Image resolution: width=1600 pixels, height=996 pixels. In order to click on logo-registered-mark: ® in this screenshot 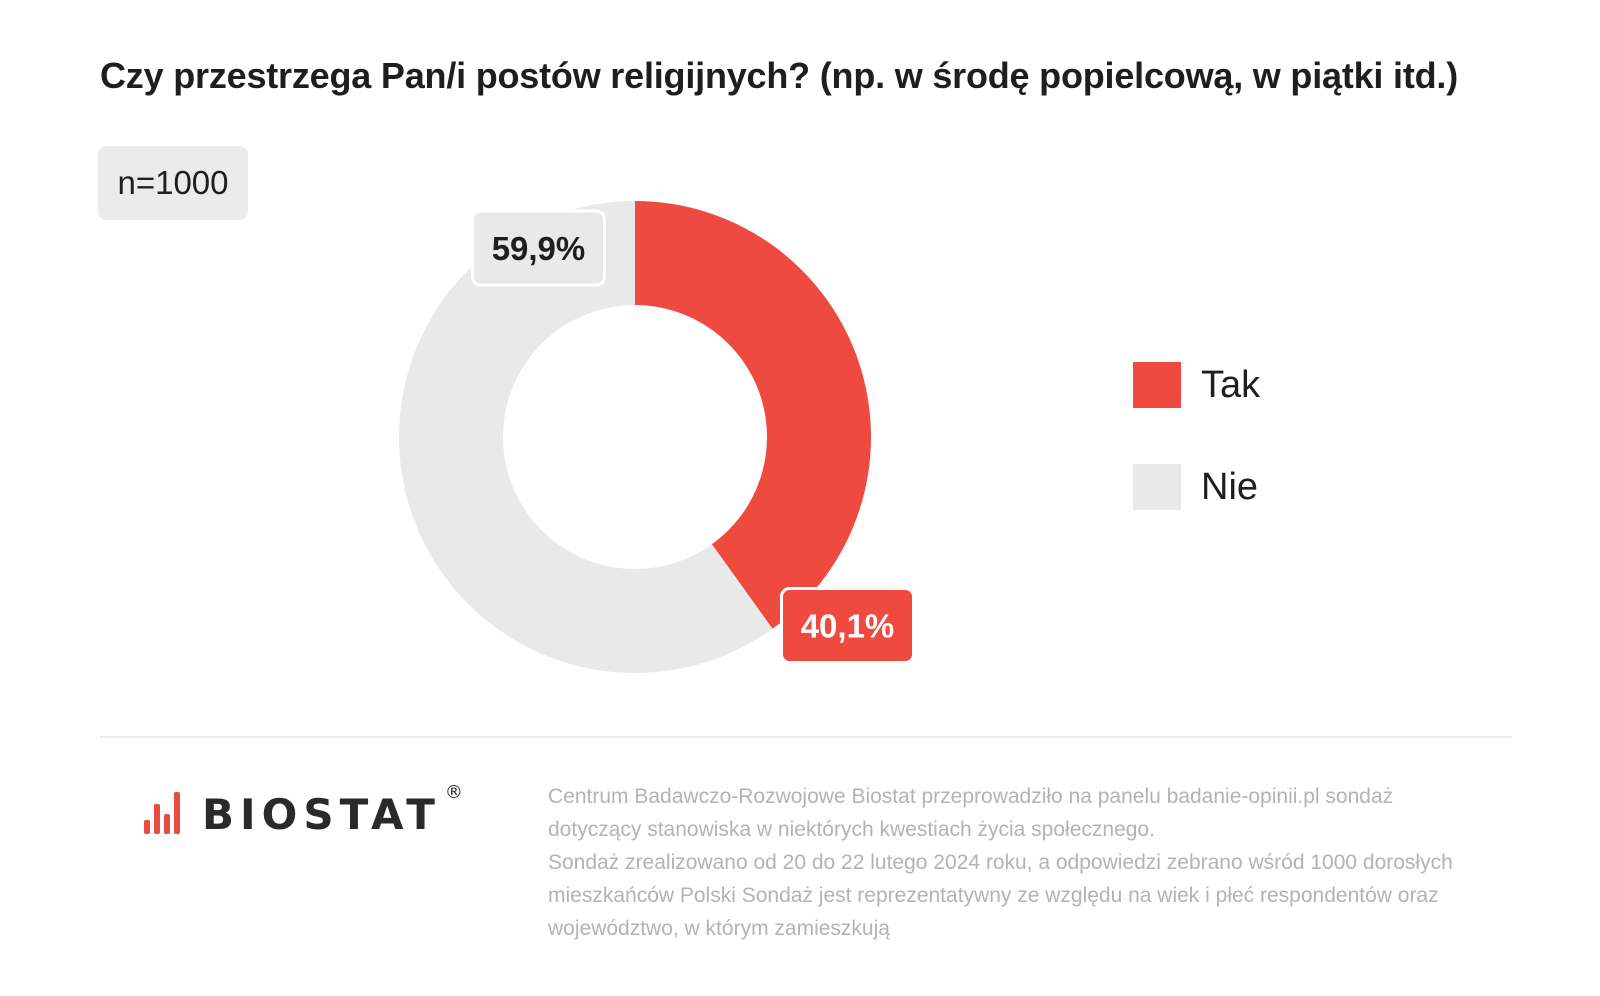, I will do `click(453, 792)`.